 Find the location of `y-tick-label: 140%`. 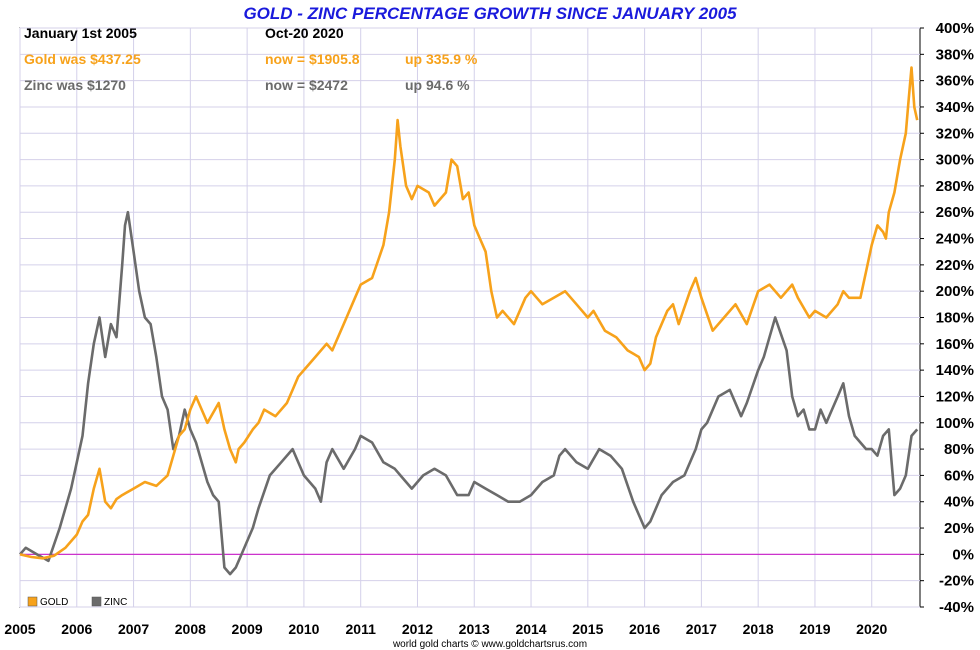

y-tick-label: 140% is located at coordinates (955, 370).